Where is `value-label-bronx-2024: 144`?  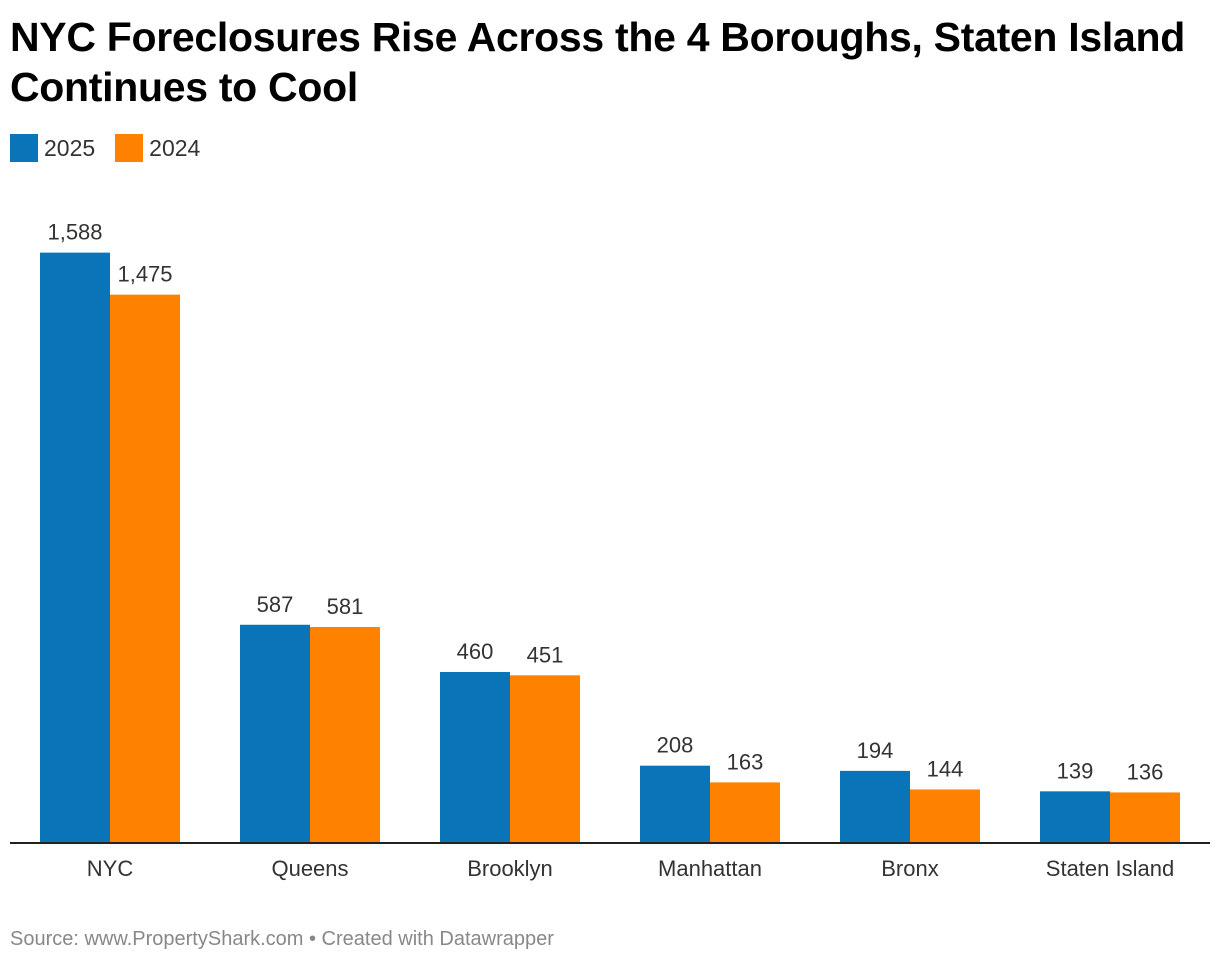 value-label-bronx-2024: 144 is located at coordinates (945, 768).